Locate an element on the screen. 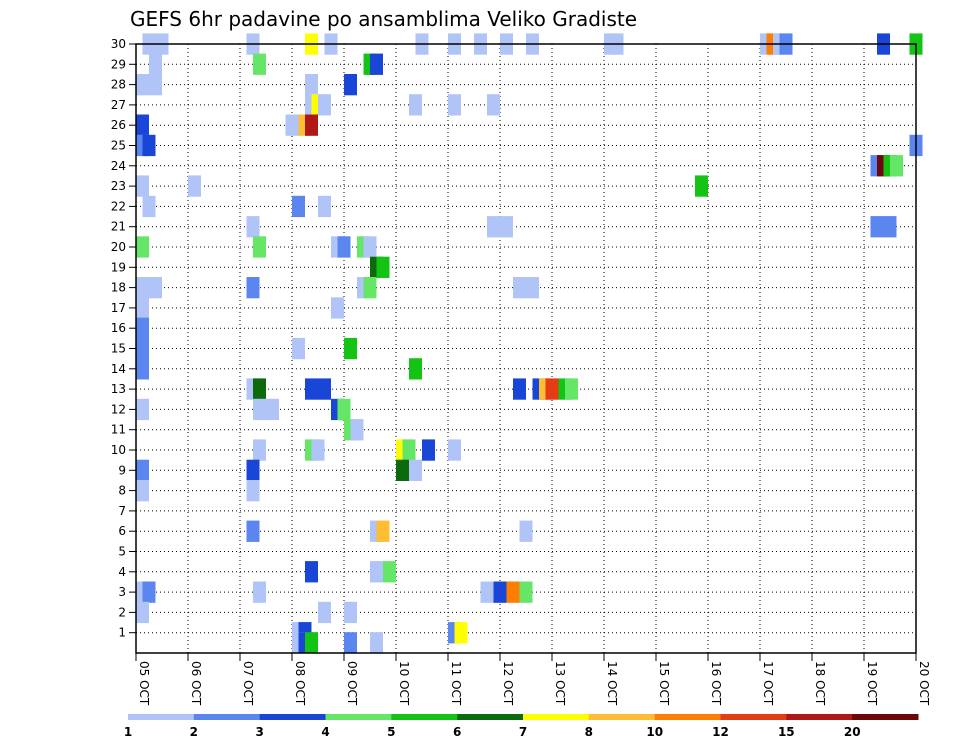 This screenshot has height=742, width=960. x-tick-label: 09 OCT is located at coordinates (352, 683).